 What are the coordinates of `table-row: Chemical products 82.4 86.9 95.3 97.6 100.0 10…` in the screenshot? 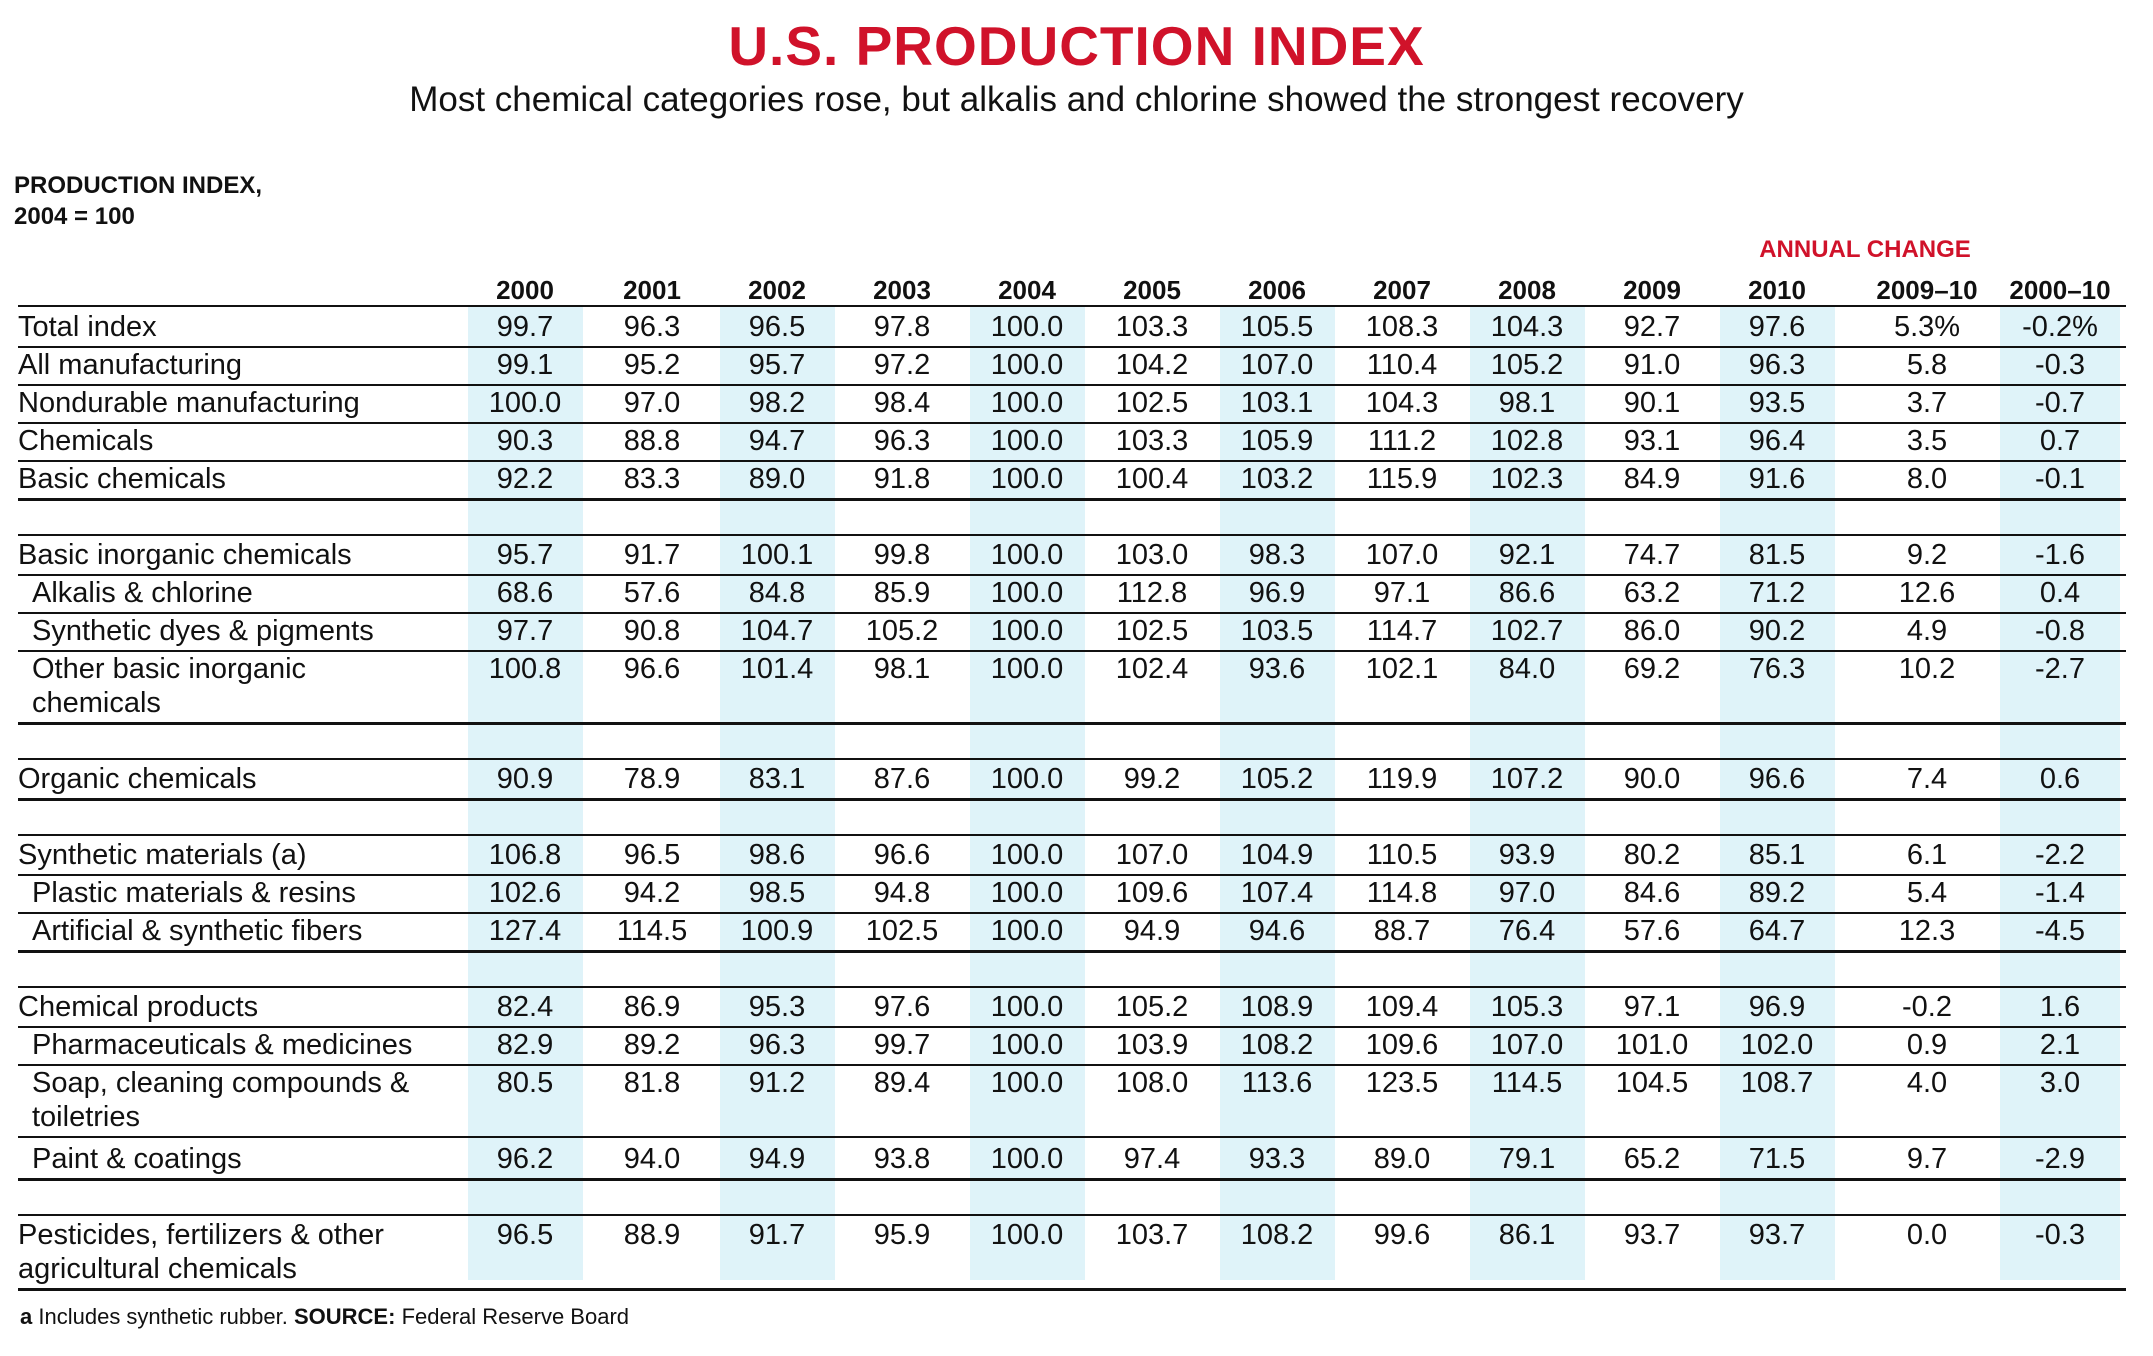 It's located at (1076, 1007).